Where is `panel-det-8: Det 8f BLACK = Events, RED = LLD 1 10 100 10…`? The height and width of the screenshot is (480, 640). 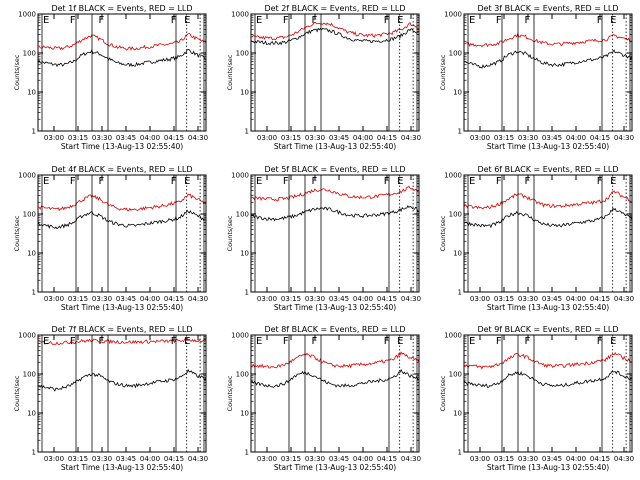
panel-det-8: Det 8f BLACK = Events, RED = LLD 1 10 100 10… is located at coordinates (323, 398).